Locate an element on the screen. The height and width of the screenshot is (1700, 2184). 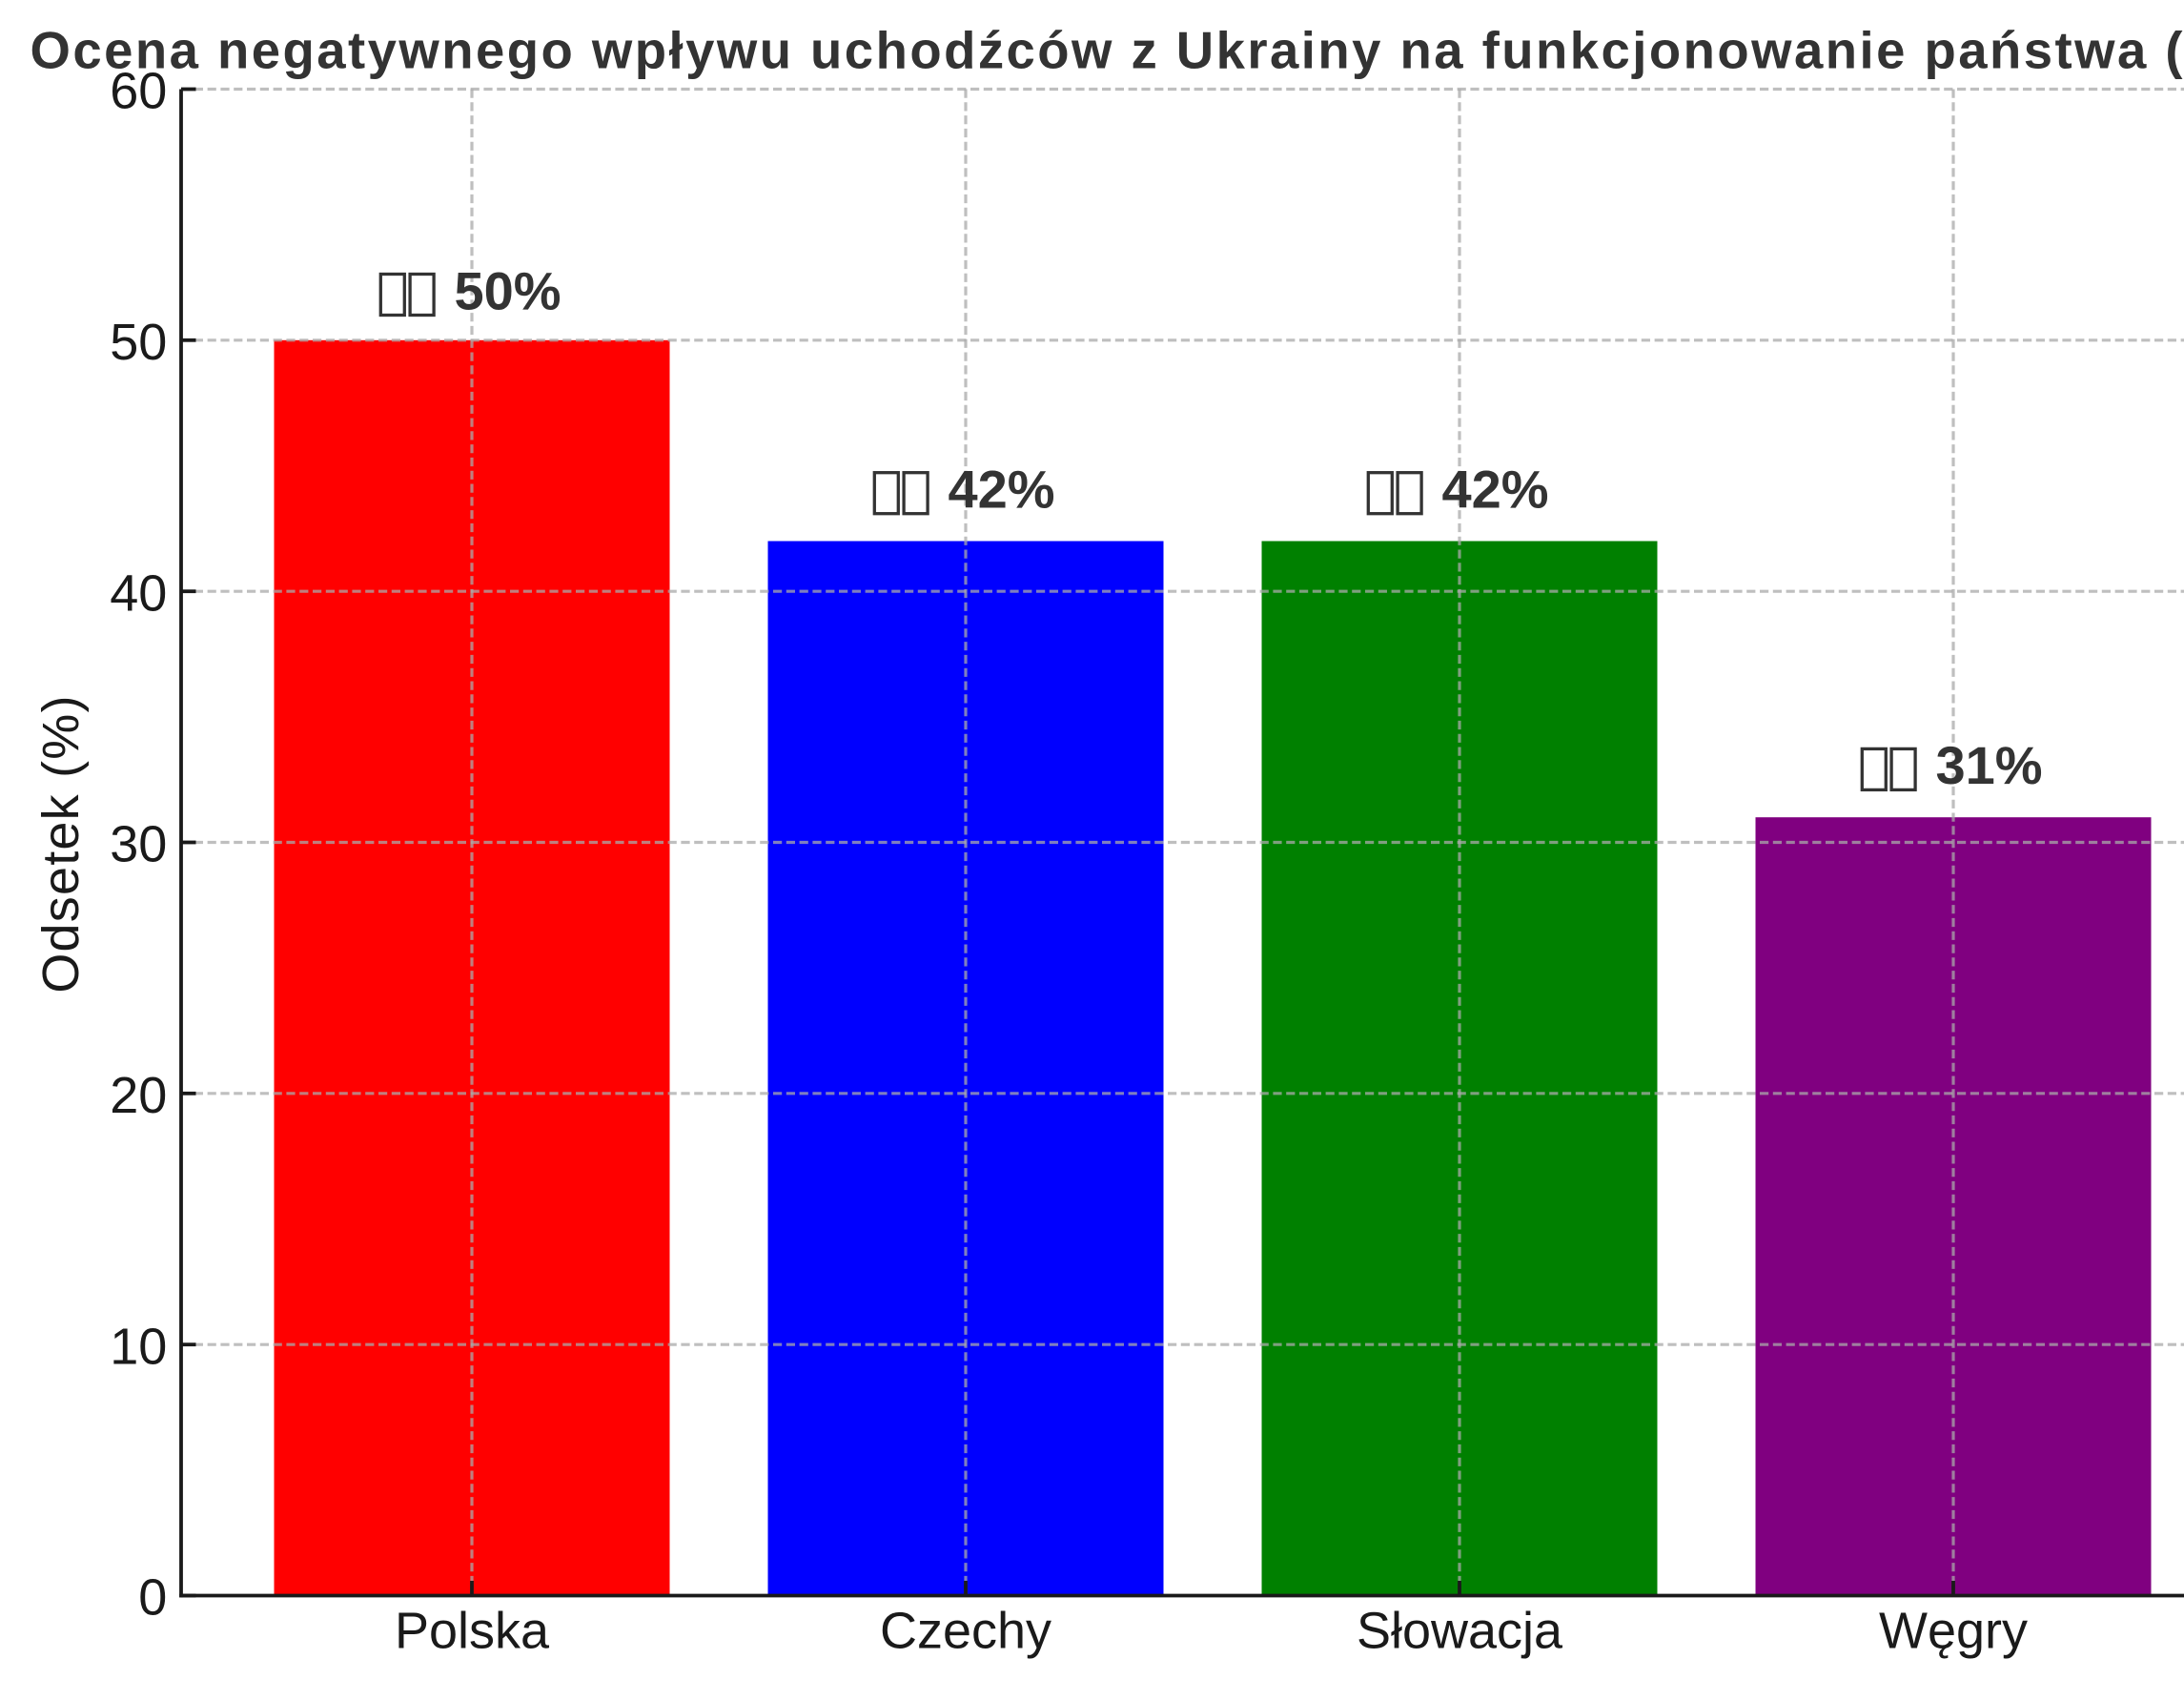
svg-text: 20 is located at coordinates (138, 1095).